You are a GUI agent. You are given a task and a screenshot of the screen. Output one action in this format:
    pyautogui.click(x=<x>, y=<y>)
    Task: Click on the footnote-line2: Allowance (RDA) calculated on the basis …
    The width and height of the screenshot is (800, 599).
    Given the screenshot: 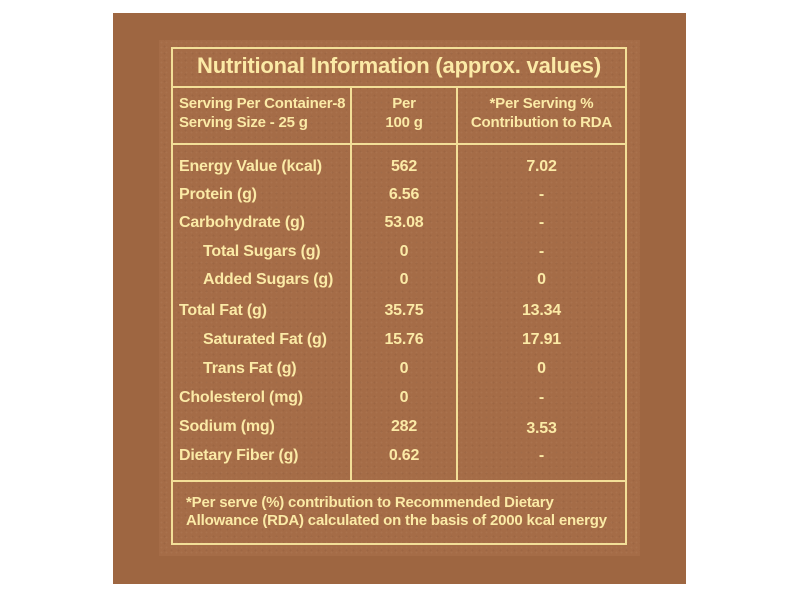 What is the action you would take?
    pyautogui.click(x=396, y=520)
    